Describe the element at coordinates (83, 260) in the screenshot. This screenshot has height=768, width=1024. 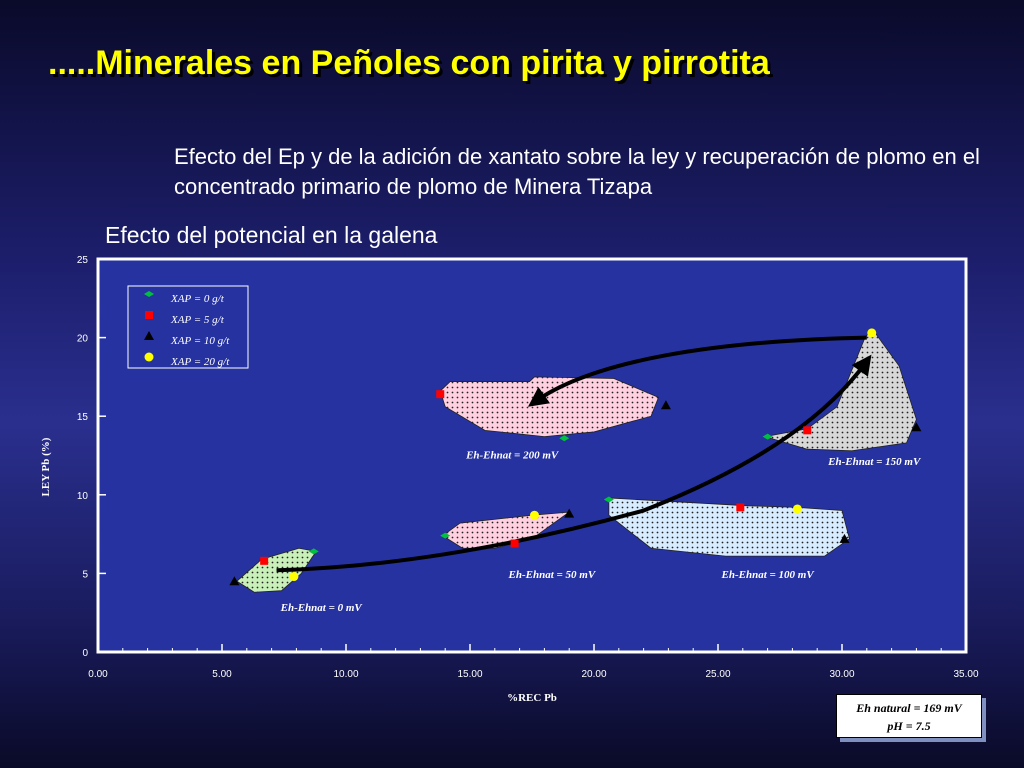
I see `y-tick-label-5: 25` at that location.